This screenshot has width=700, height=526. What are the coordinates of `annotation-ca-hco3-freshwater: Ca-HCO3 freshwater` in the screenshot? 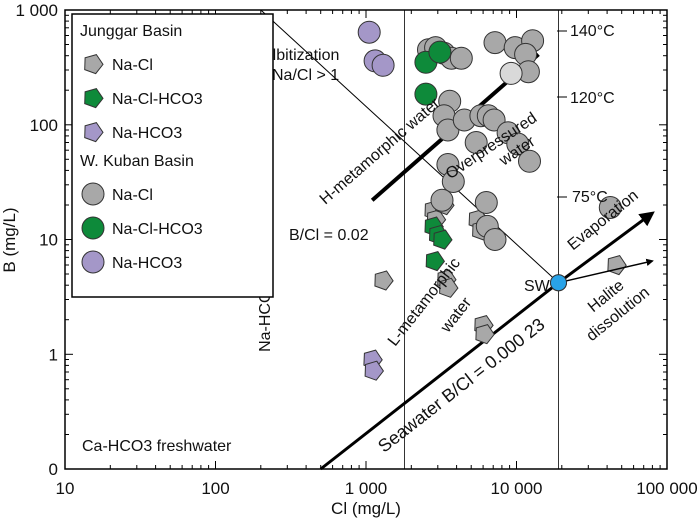 It's located at (157, 446).